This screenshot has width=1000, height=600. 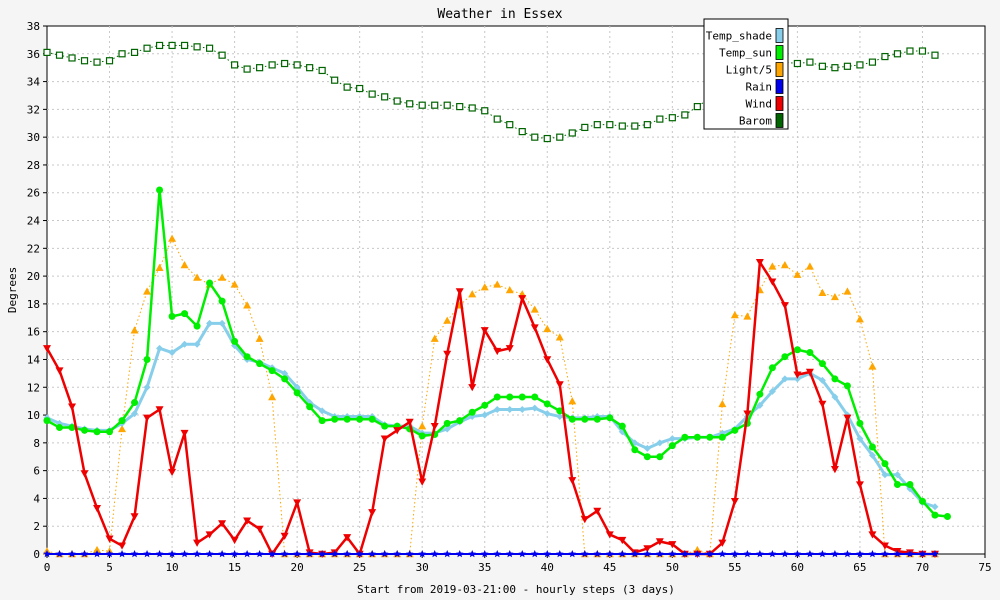 What do you see at coordinates (33, 137) in the screenshot?
I see `y-tick-label: 30` at bounding box center [33, 137].